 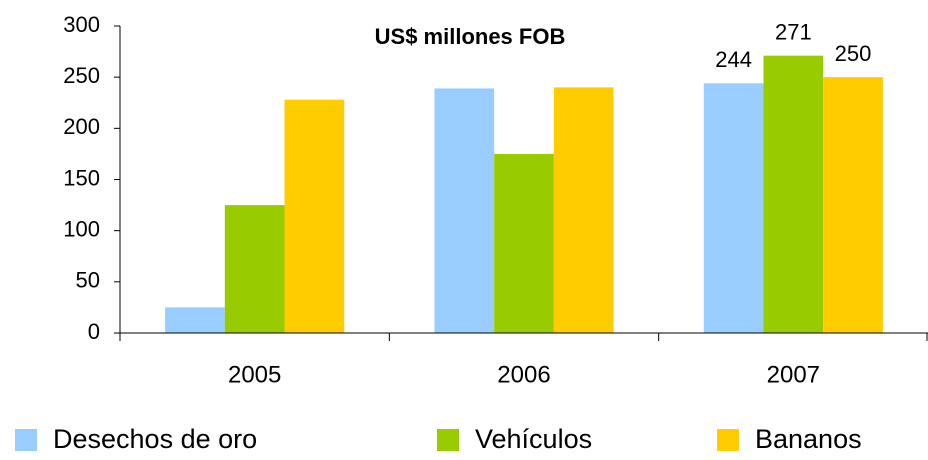 I want to click on y-tick-label: 100, so click(x=81, y=228).